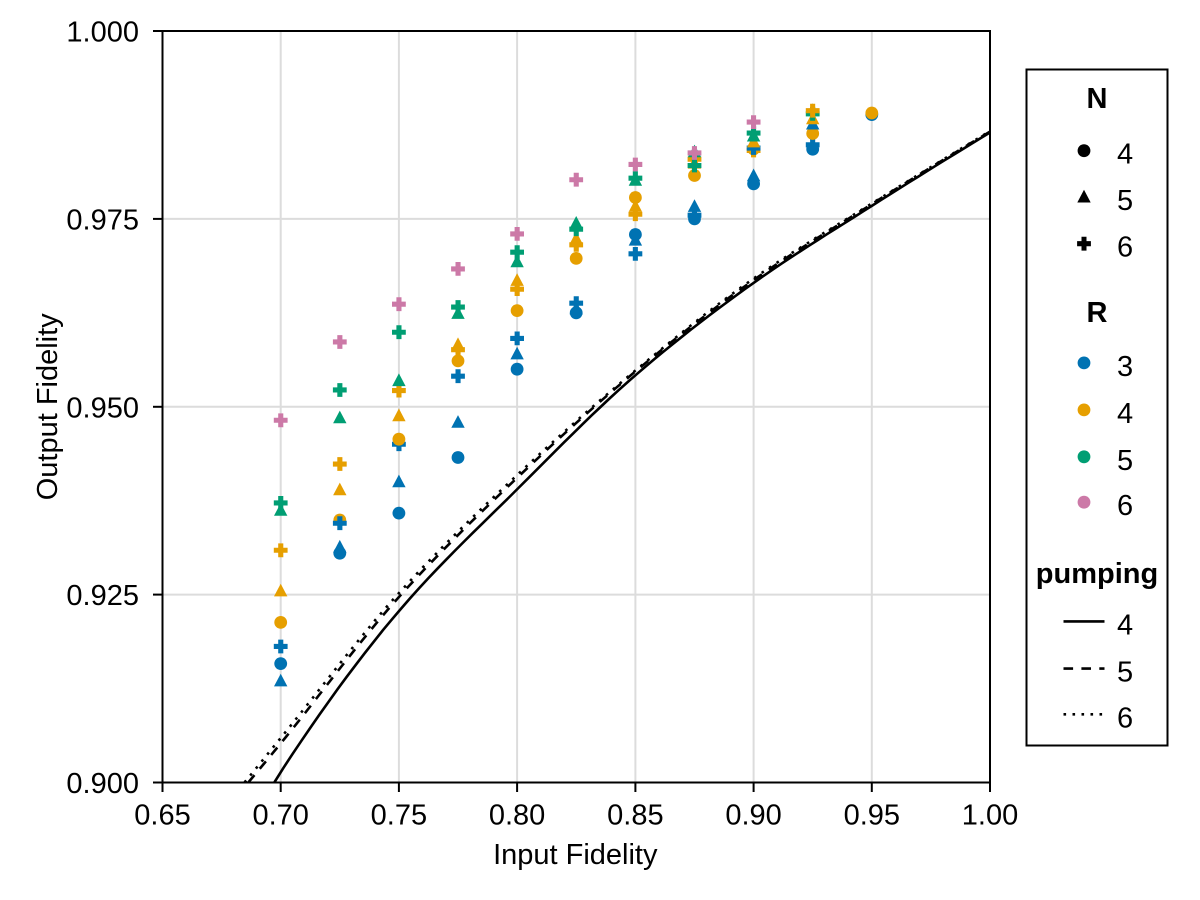 This screenshot has width=1200, height=900. What do you see at coordinates (753, 816) in the screenshot?
I see `svg-text: 0.90` at bounding box center [753, 816].